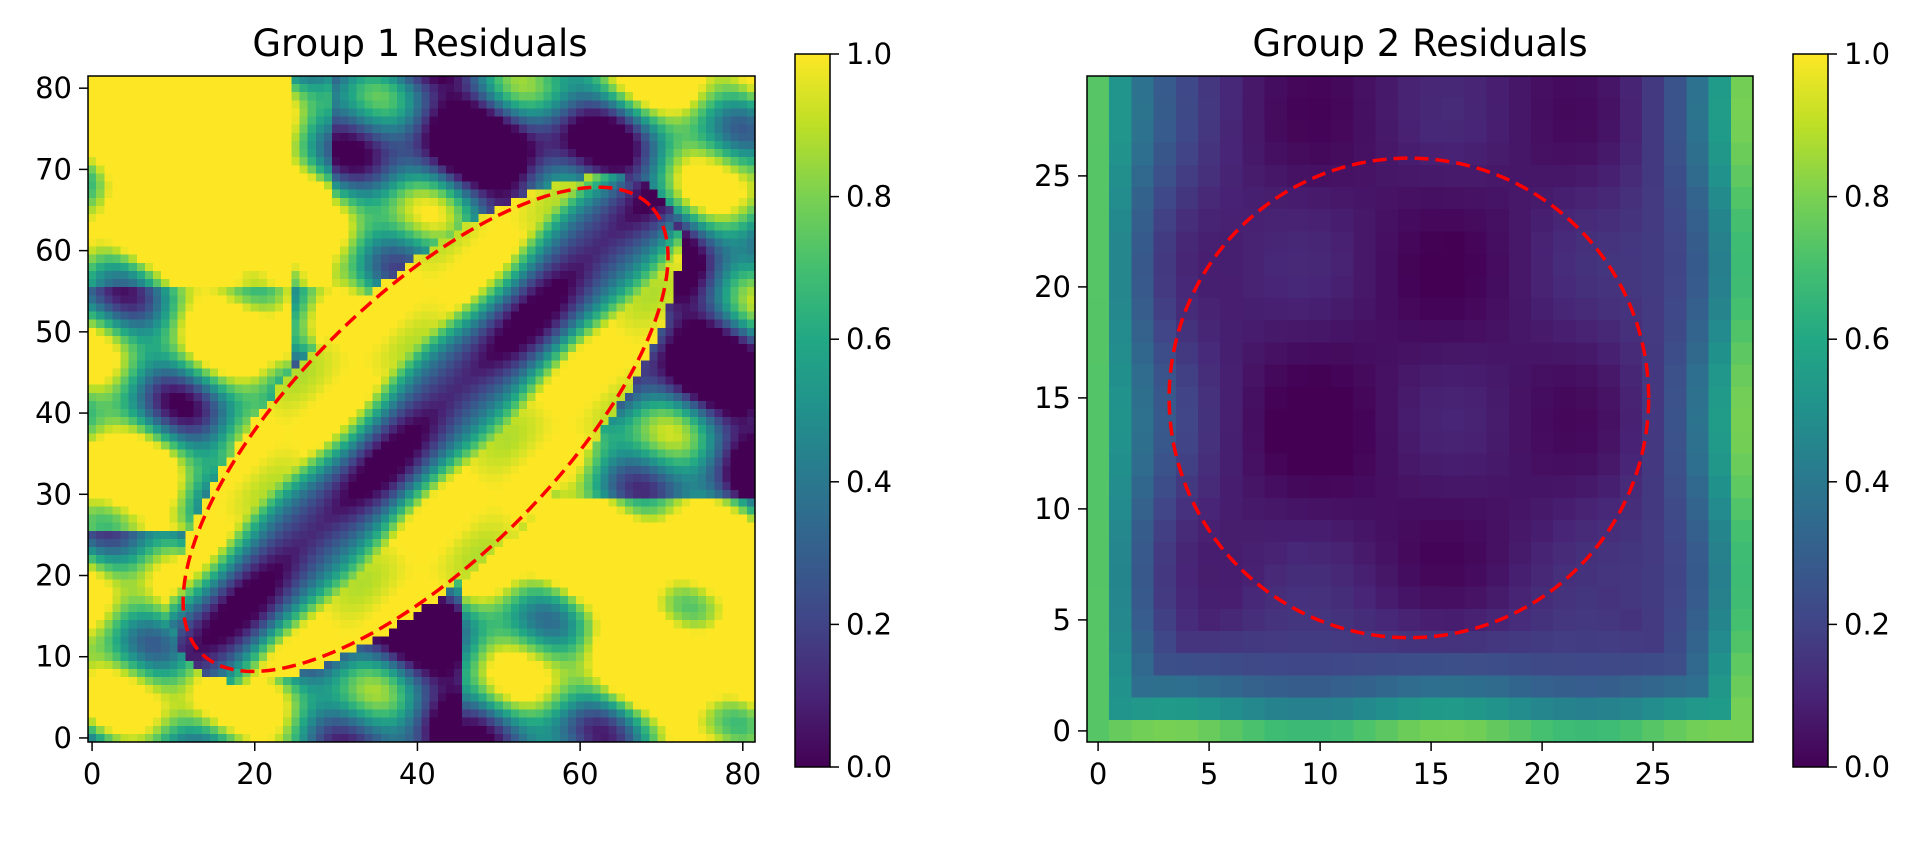 This screenshot has height=845, width=1927. I want to click on y-tick-label: 5, so click(1062, 620).